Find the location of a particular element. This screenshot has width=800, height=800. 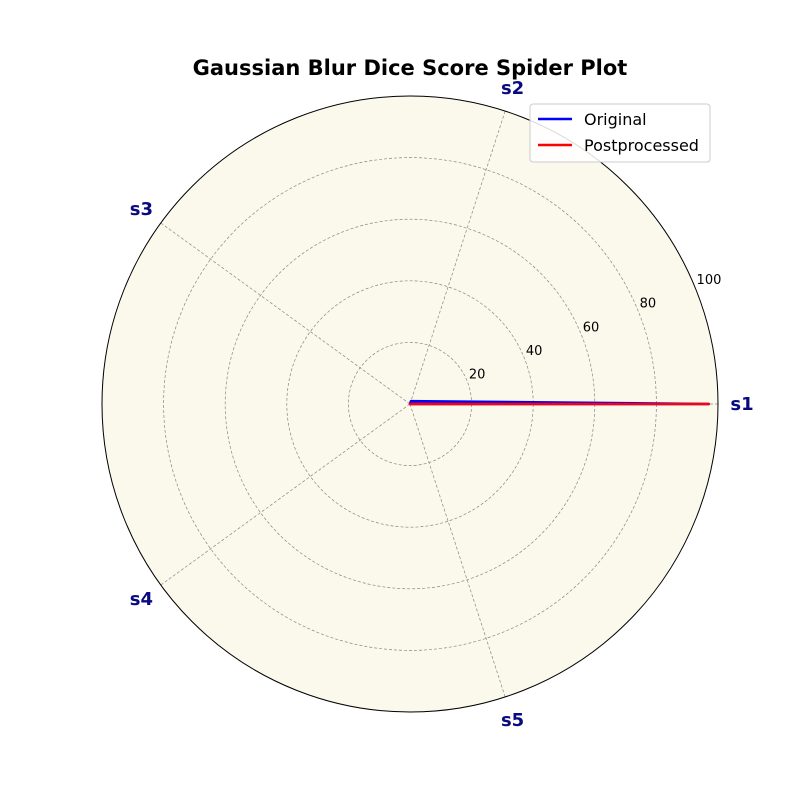

r-tick-label: 20 is located at coordinates (477, 374).